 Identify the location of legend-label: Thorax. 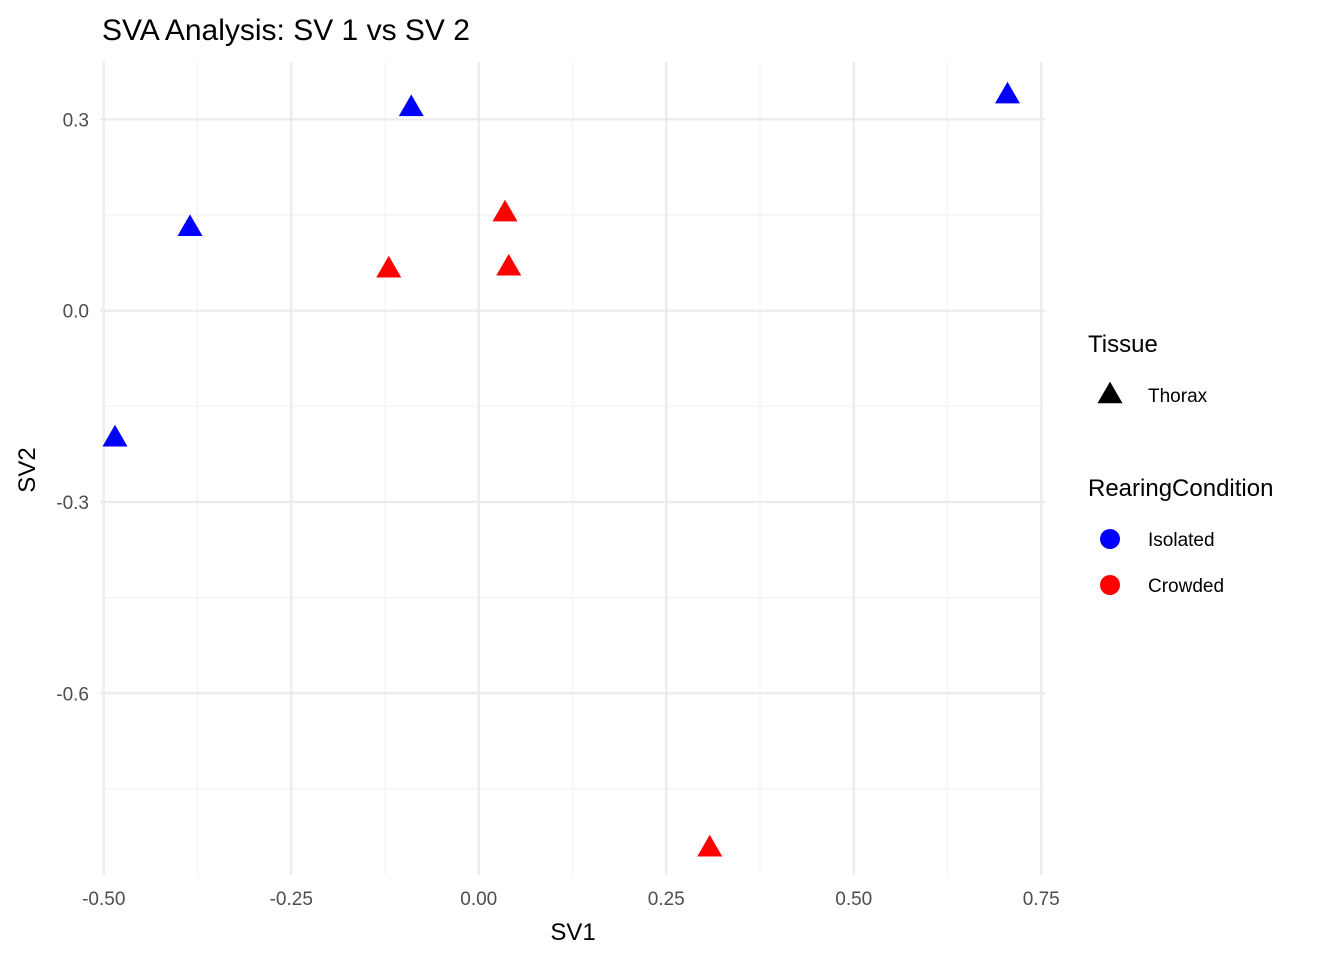
(1178, 396).